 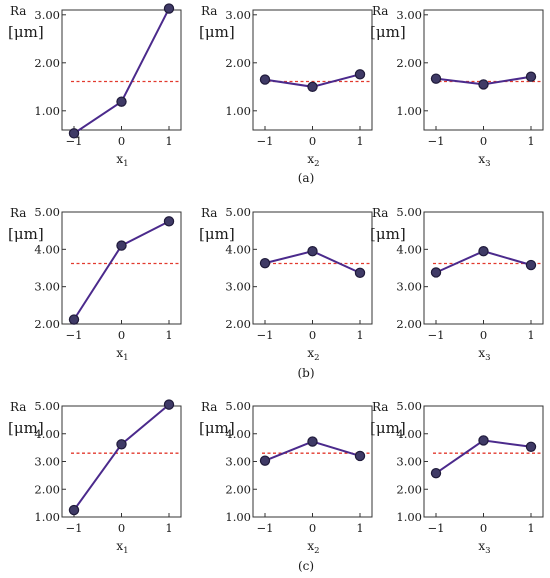 I want to click on x-axis-label: x1, so click(x=122, y=354).